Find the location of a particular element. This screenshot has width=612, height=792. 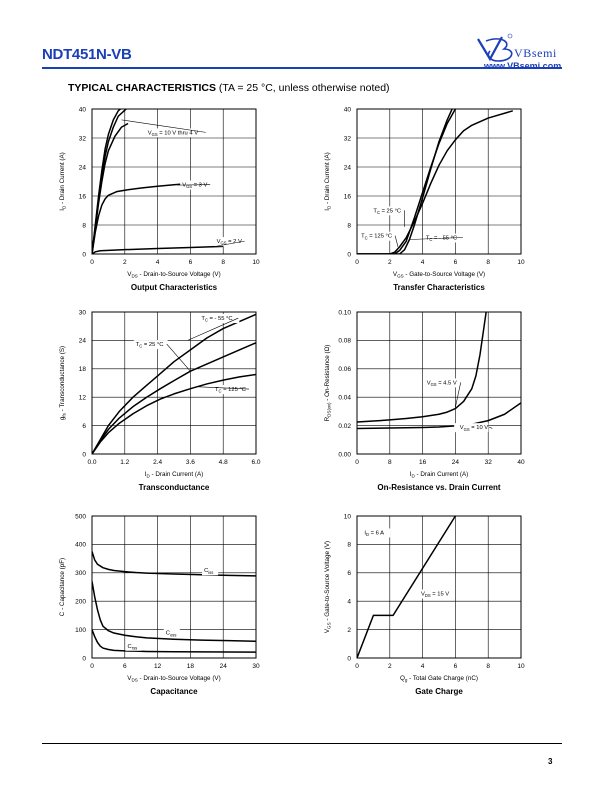

x-tick-label: 16 is located at coordinates (423, 462).